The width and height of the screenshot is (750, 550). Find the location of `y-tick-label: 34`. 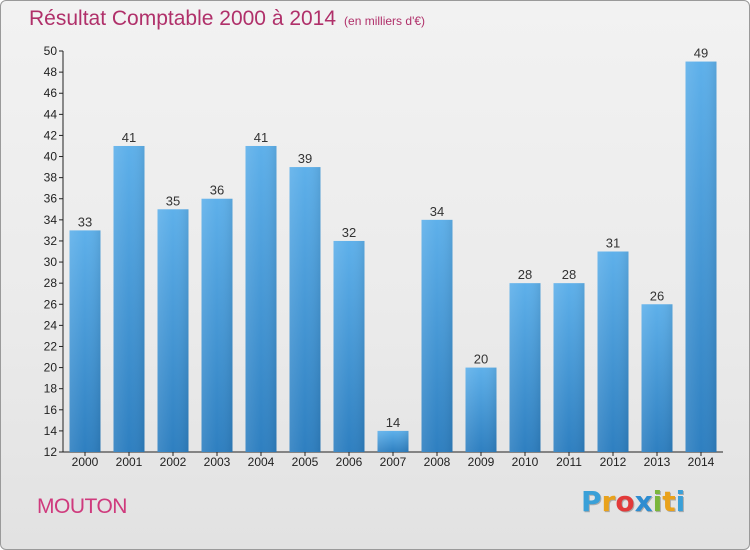

y-tick-label: 34 is located at coordinates (51, 220).